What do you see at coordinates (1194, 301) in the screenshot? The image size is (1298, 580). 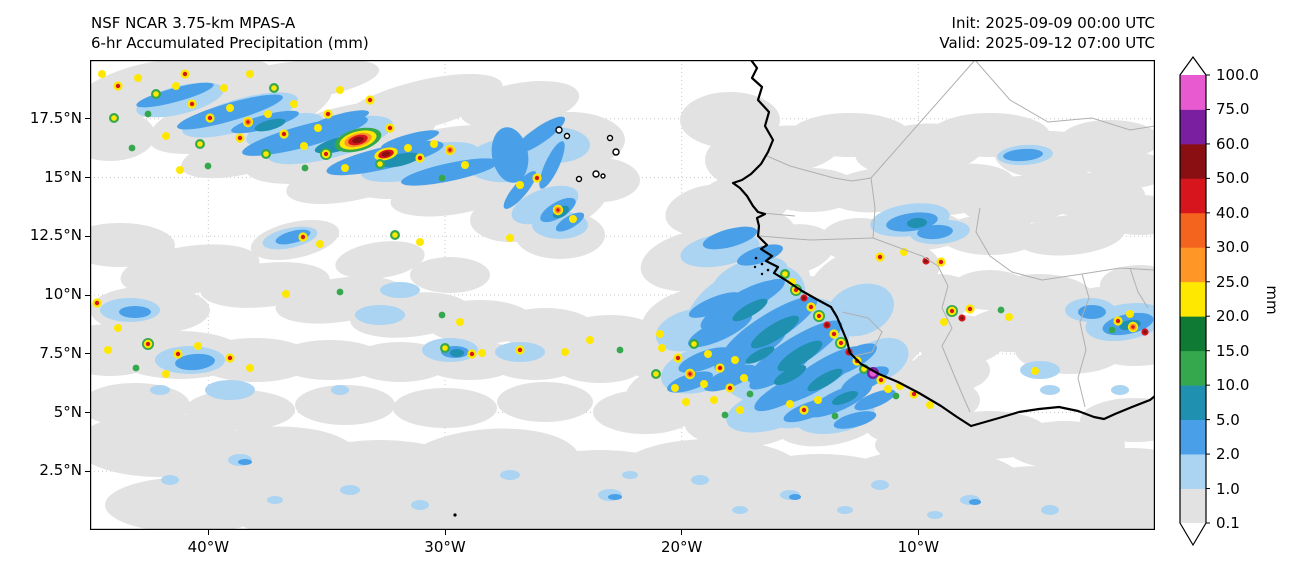 I see `colorbar` at bounding box center [1194, 301].